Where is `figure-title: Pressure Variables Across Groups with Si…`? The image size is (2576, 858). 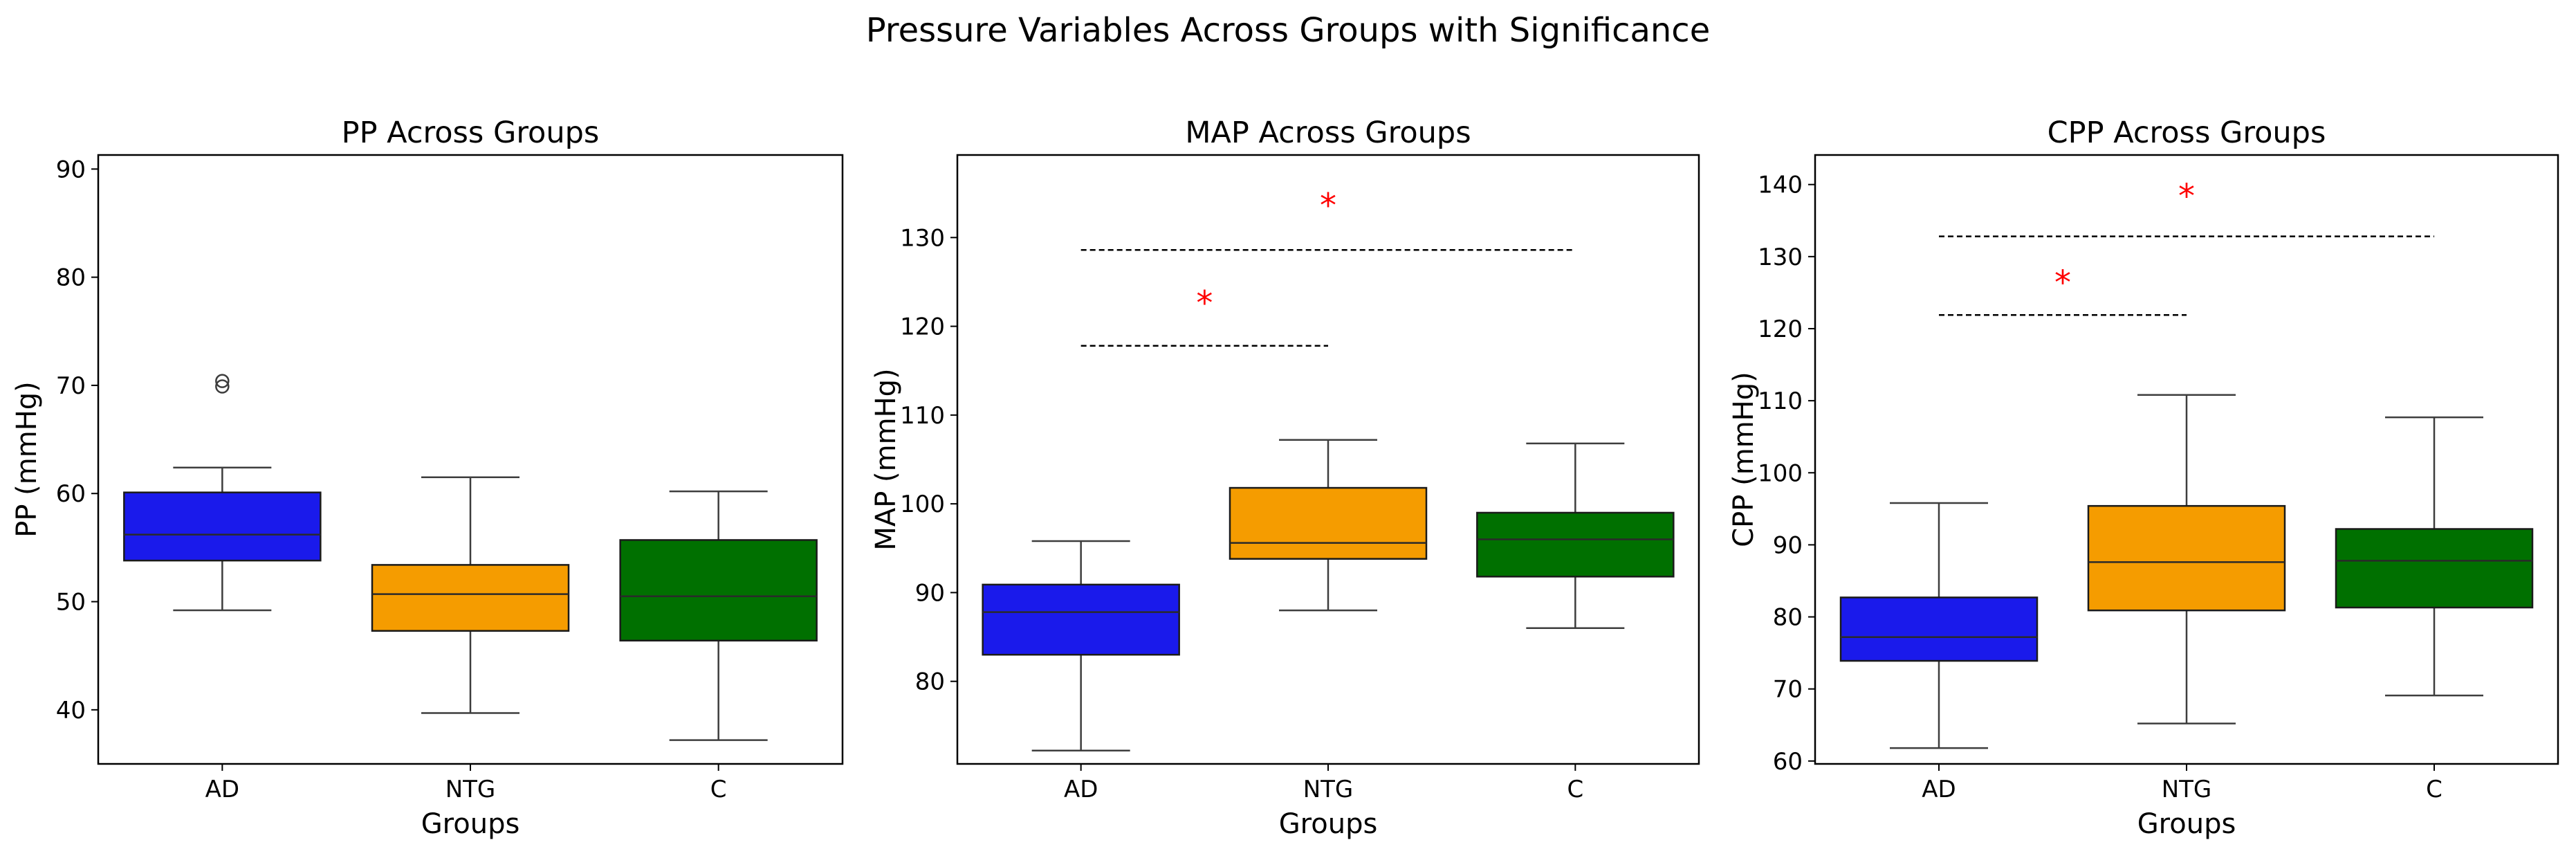
figure-title: Pressure Variables Across Groups with Si… is located at coordinates (1288, 30).